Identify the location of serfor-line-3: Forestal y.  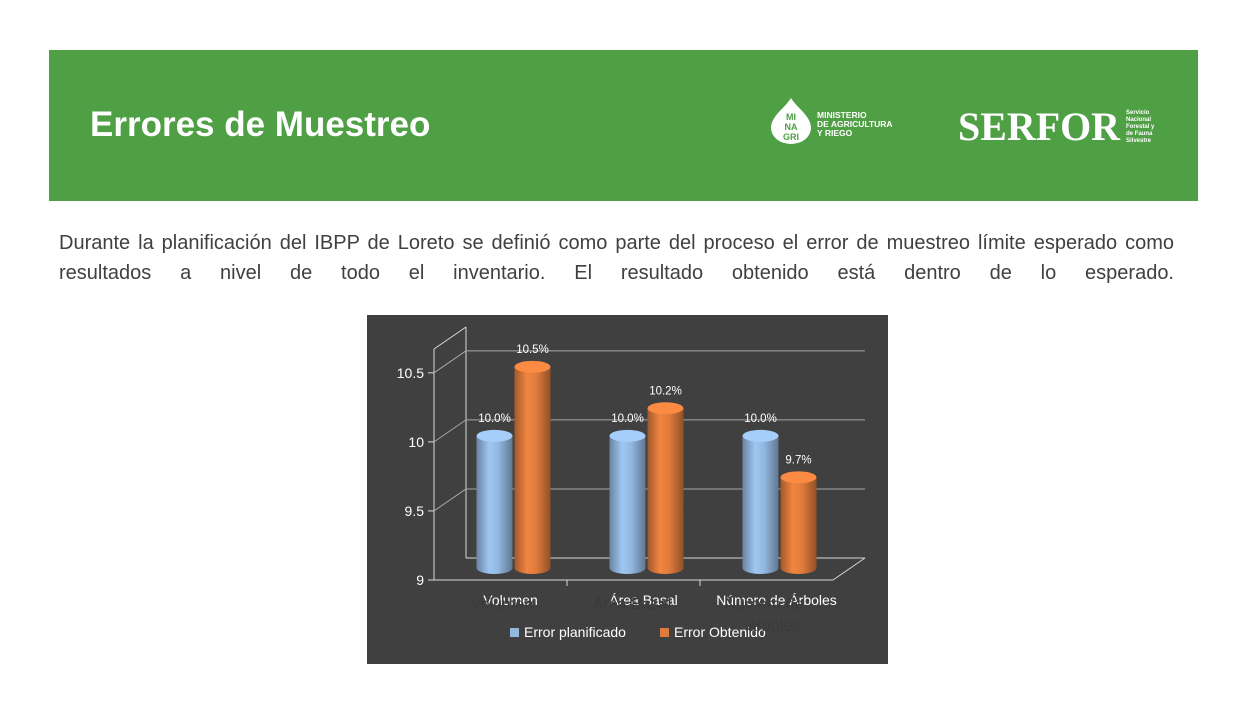
(1140, 127).